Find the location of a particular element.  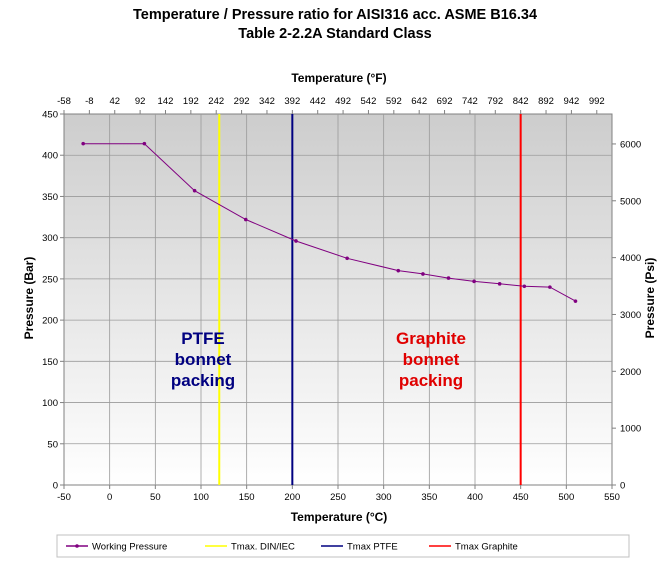

legend-label: Tmax PTFE is located at coordinates (372, 547).